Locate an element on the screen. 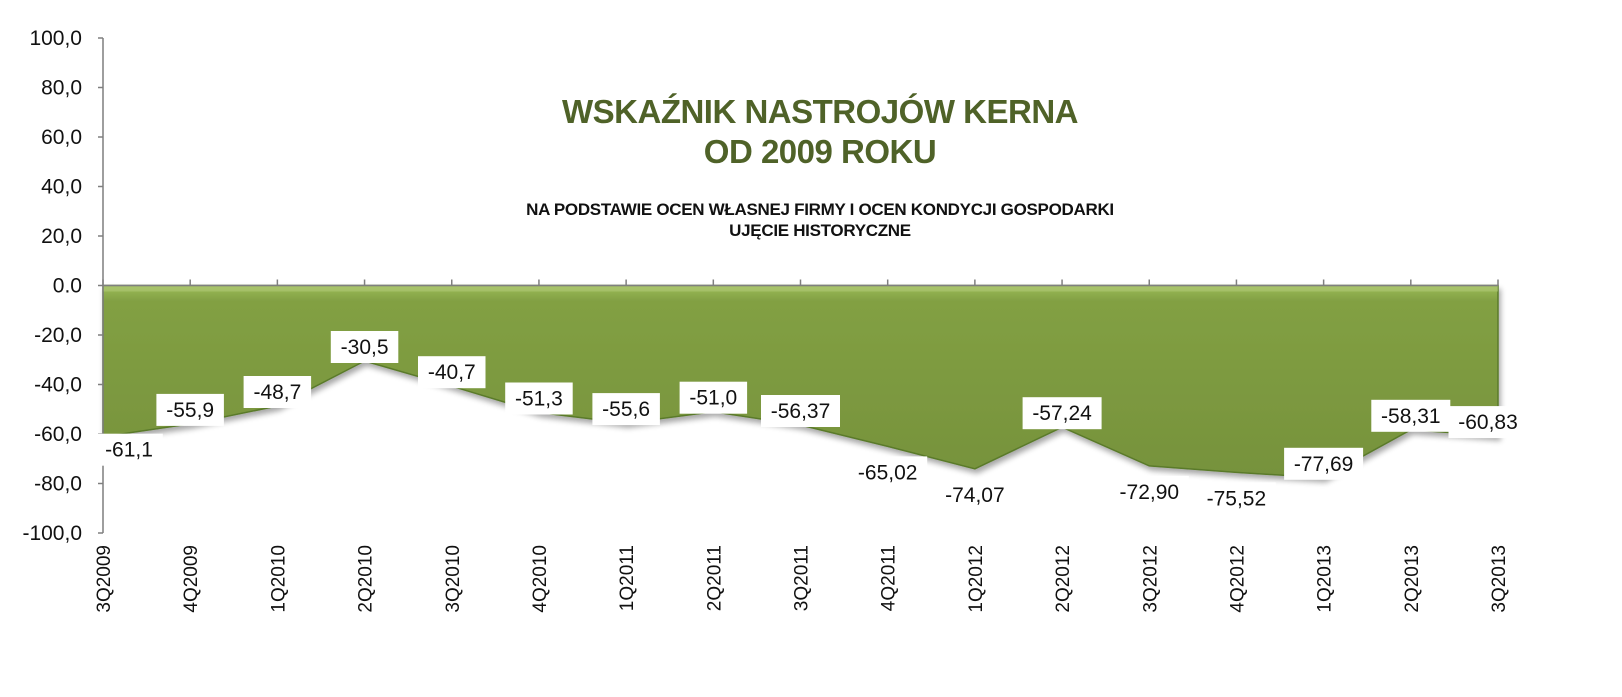  chart-subtitle-line-2: UJĘCIE HISTORYCZNE is located at coordinates (820, 230).